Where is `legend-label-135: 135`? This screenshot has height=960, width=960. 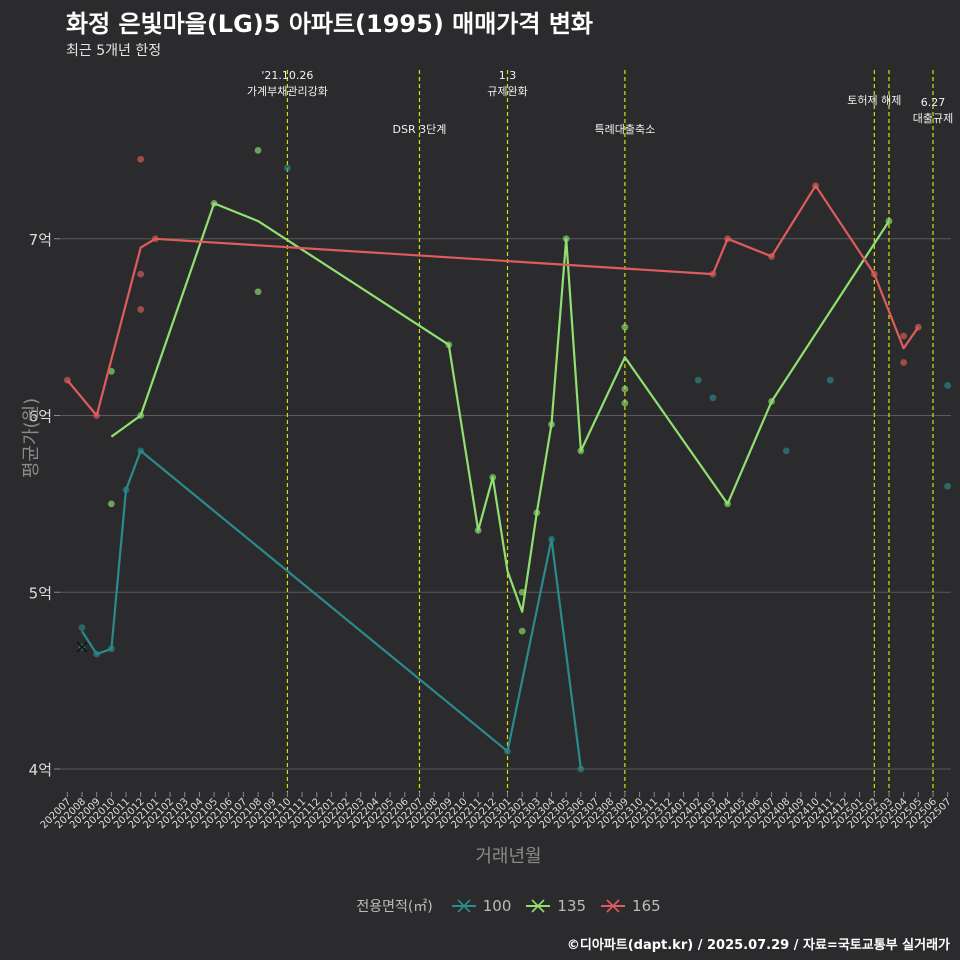 legend-label-135: 135 is located at coordinates (572, 906).